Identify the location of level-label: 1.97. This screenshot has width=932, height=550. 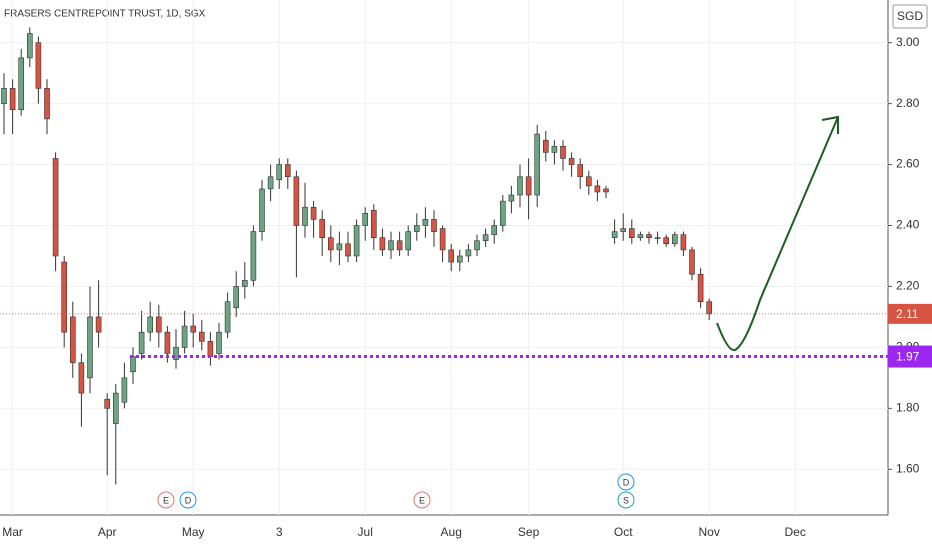
(908, 357).